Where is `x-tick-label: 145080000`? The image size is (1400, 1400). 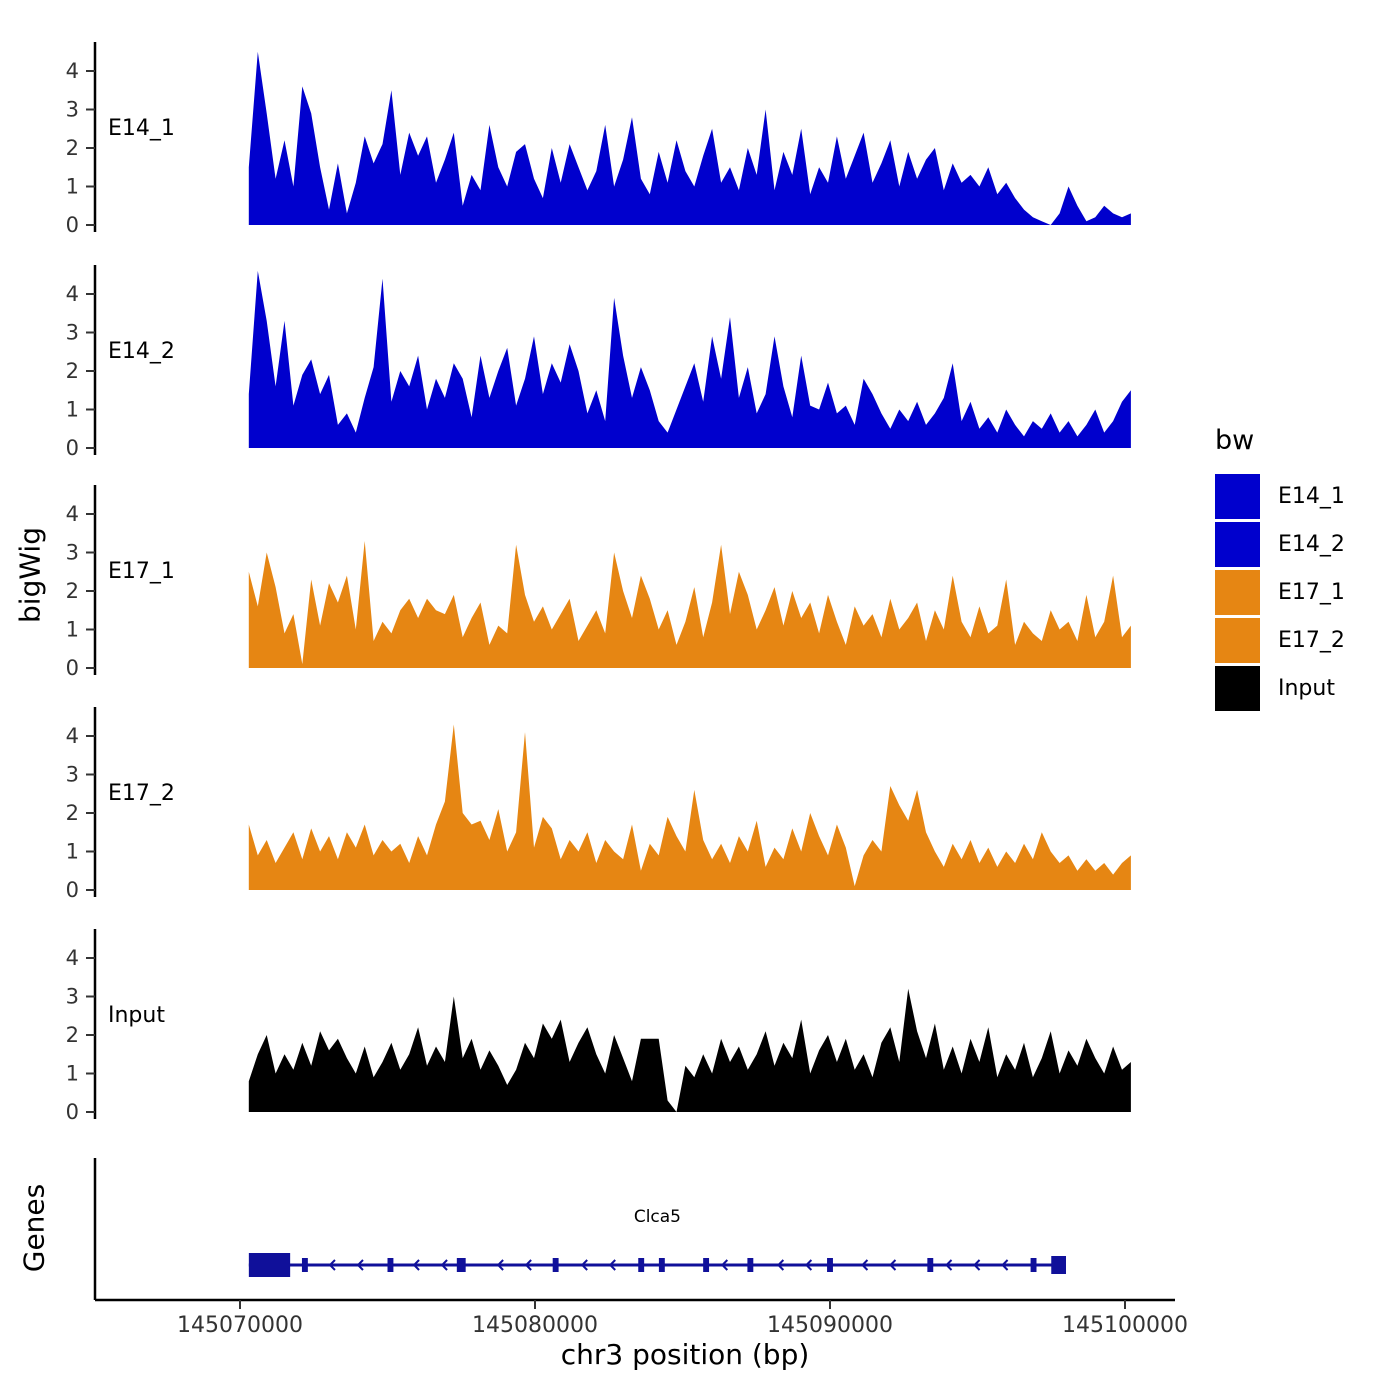 x-tick-label: 145080000 is located at coordinates (535, 1325).